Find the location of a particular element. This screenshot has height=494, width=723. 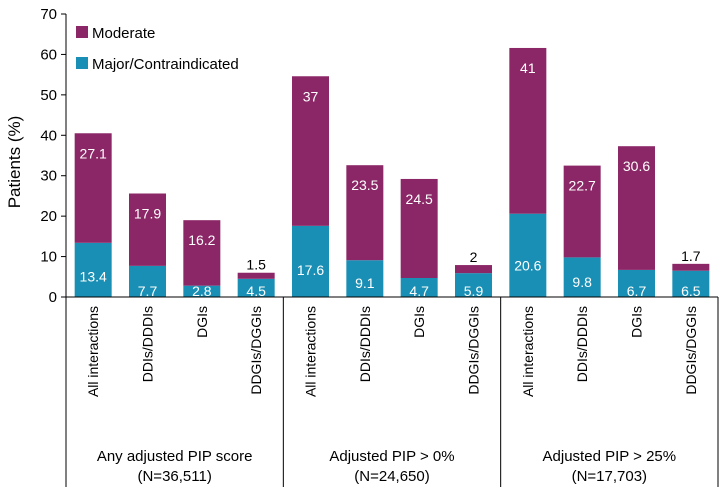

data-label-major: 9.8 is located at coordinates (582, 282).